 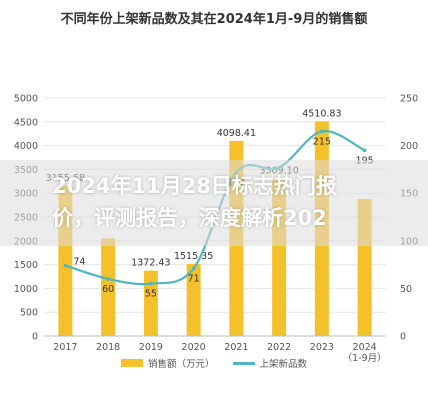 What do you see at coordinates (181, 364) in the screenshot?
I see `legend-label-sales: 销售额（万元）` at bounding box center [181, 364].